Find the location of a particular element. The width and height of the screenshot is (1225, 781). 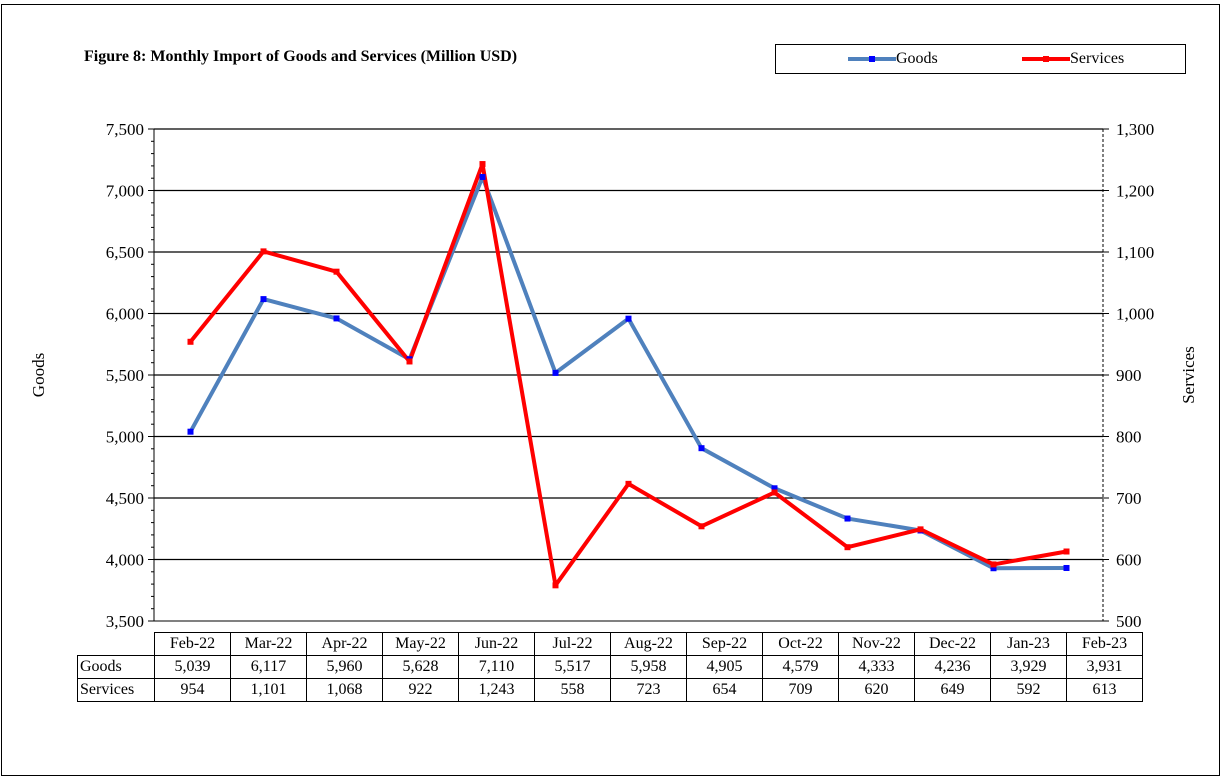

y2-tick-label: 900 is located at coordinates (1129, 375).